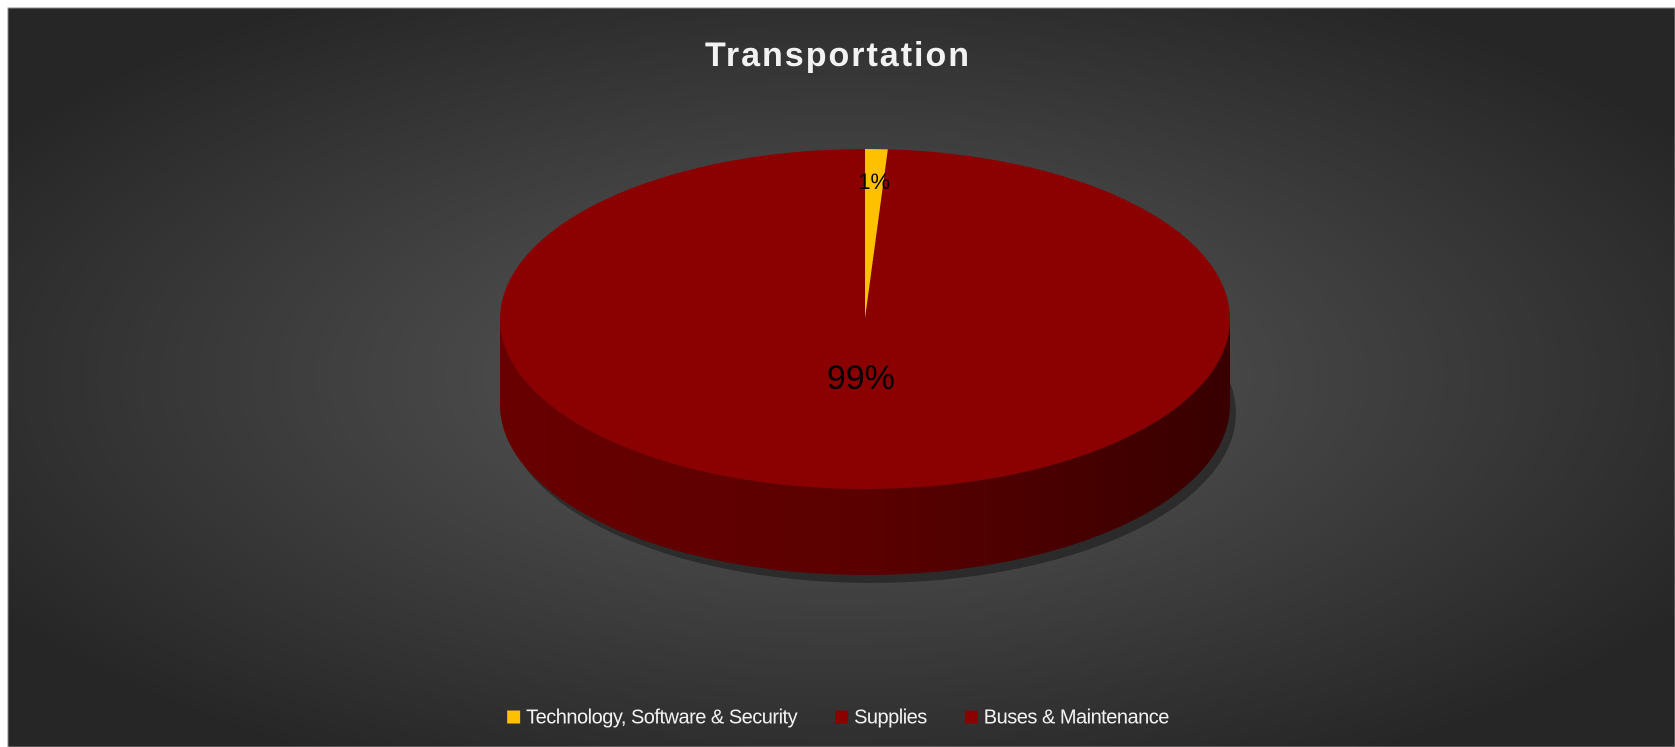 The image size is (1675, 747). What do you see at coordinates (1076, 717) in the screenshot?
I see `legend-label: Buses & Maintenance` at bounding box center [1076, 717].